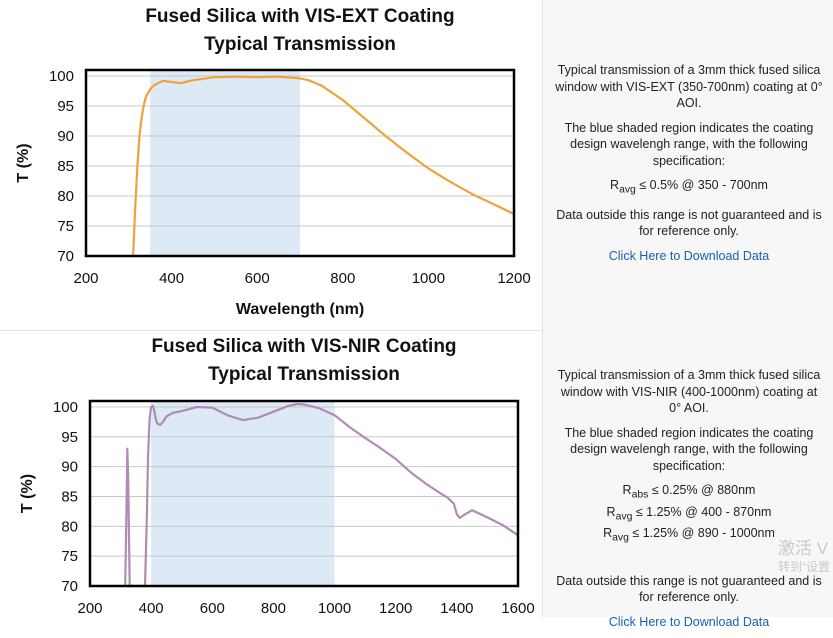 The width and height of the screenshot is (833, 638). I want to click on chart-title: Fused Silica with VIS-EXT Coating, so click(299, 16).